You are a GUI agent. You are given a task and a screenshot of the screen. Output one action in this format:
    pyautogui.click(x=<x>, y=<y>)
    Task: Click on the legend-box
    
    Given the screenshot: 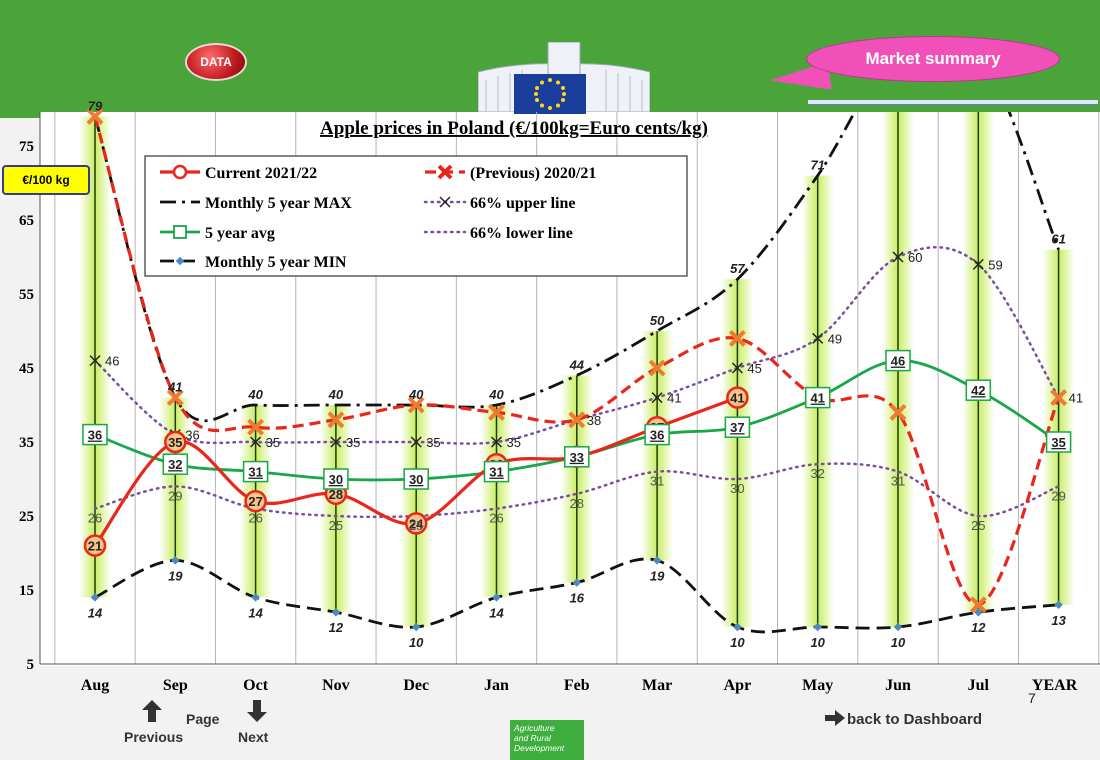 What is the action you would take?
    pyautogui.click(x=416, y=216)
    